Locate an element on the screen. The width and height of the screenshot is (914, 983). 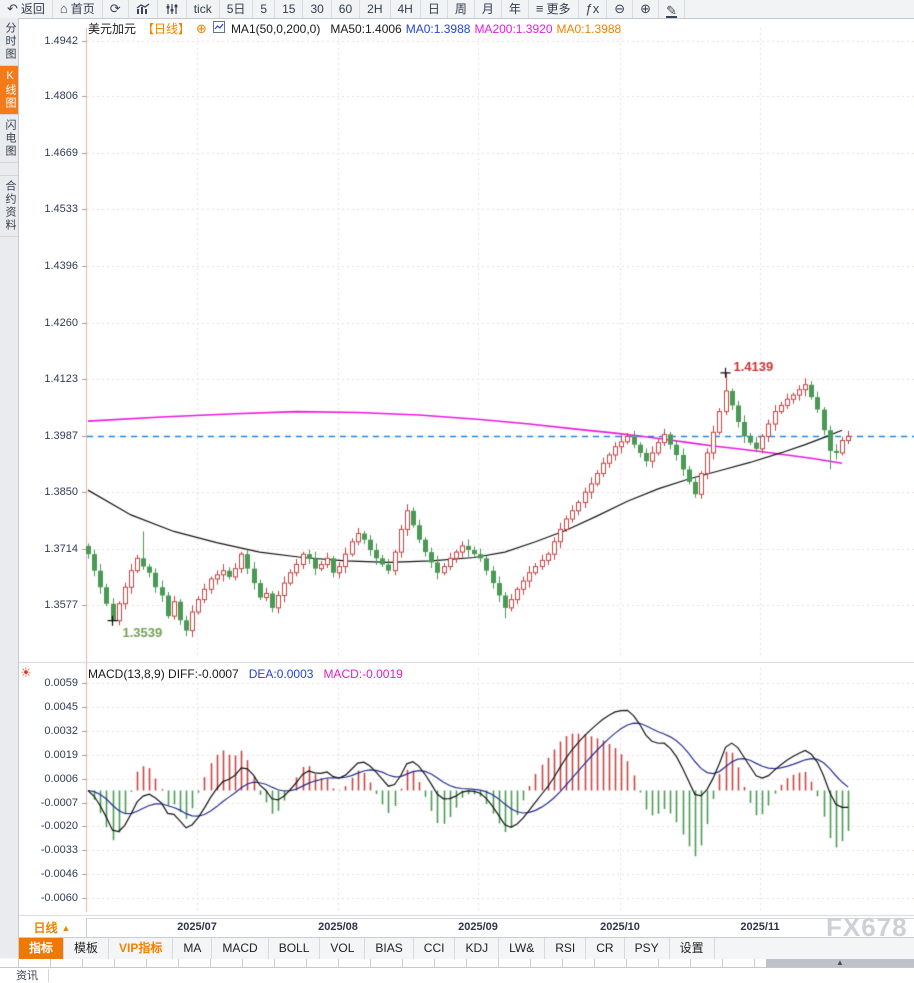
sliders-icon is located at coordinates (172, 9).